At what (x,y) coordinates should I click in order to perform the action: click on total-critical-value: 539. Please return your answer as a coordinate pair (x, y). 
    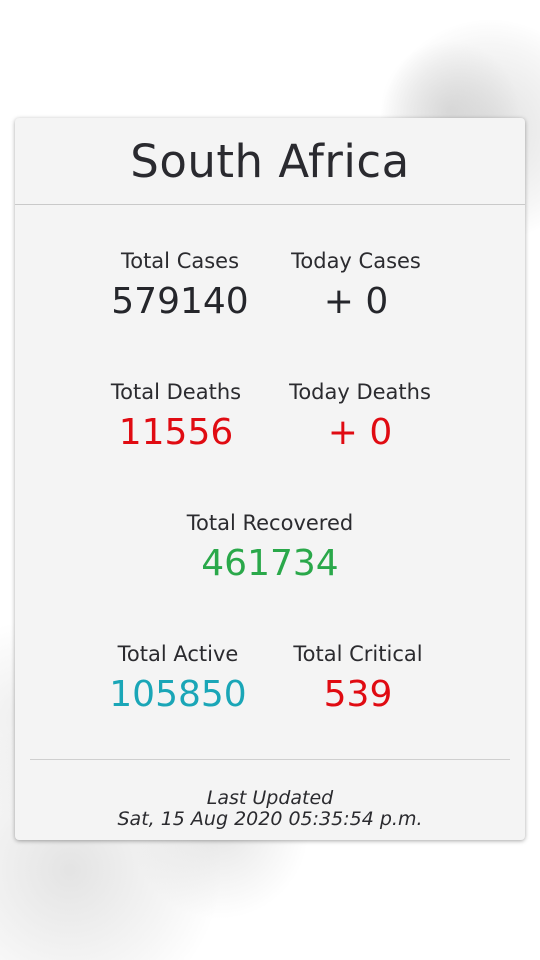
    Looking at the image, I should click on (358, 694).